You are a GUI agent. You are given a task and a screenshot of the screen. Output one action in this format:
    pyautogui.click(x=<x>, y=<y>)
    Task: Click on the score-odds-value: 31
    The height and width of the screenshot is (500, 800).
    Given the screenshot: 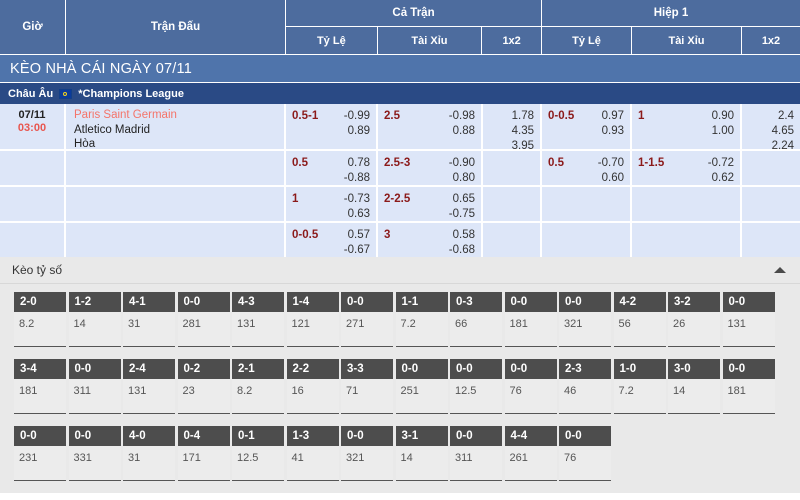 What is the action you would take?
    pyautogui.click(x=149, y=463)
    